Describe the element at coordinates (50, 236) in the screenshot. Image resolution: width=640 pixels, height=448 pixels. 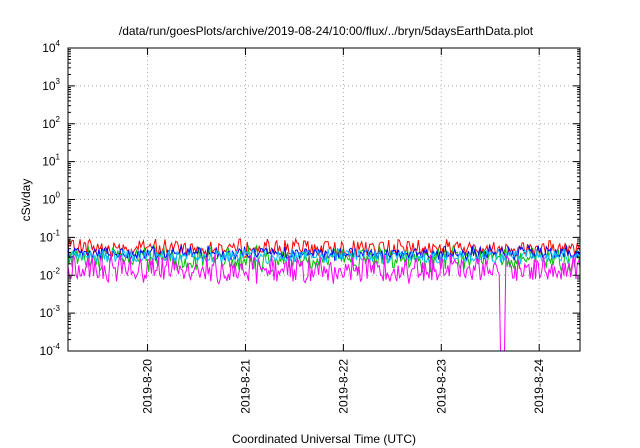
I see `y-tick-label: 10⁻¹` at that location.